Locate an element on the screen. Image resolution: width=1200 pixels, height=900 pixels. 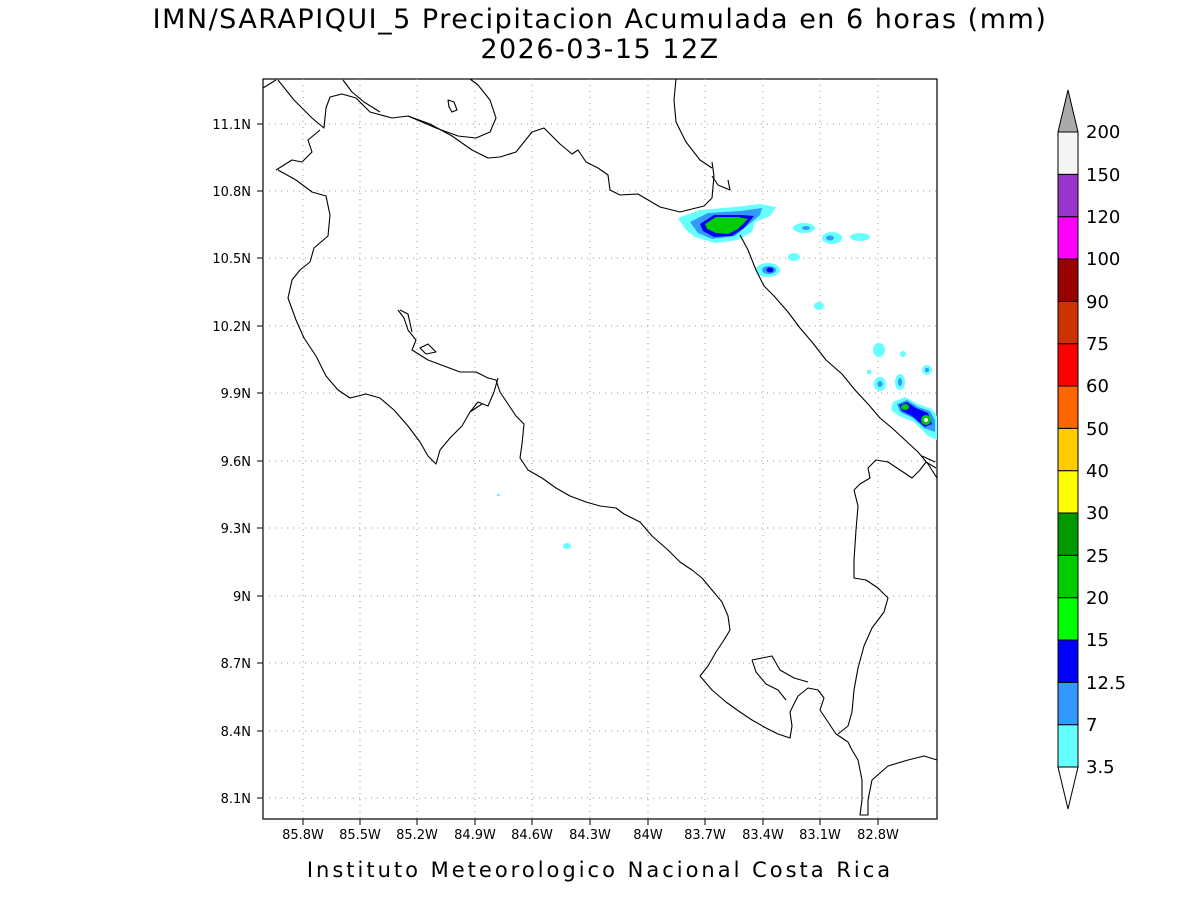
precip-cell-pacific is located at coordinates (534, 521).